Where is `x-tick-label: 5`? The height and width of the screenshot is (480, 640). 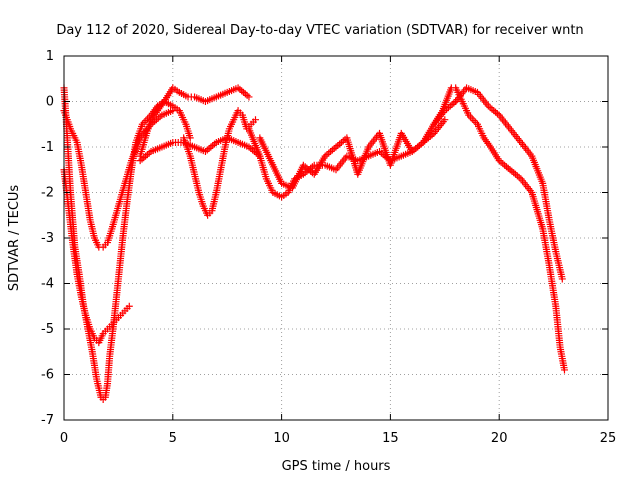 x-tick-label: 5 is located at coordinates (173, 438).